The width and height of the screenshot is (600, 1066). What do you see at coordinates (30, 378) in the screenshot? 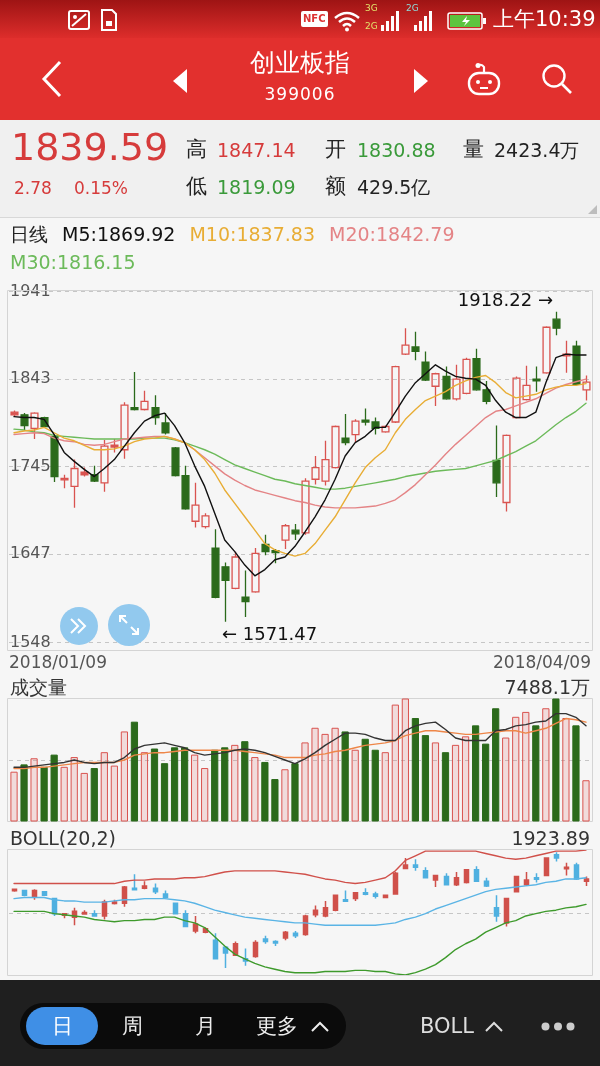
I see `y-tick-label: 1843` at bounding box center [30, 378].